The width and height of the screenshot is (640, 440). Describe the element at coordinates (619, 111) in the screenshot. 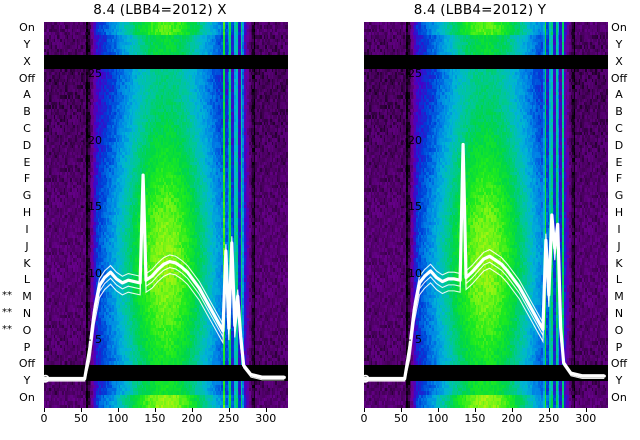

I see `ytick-category-right: B` at that location.